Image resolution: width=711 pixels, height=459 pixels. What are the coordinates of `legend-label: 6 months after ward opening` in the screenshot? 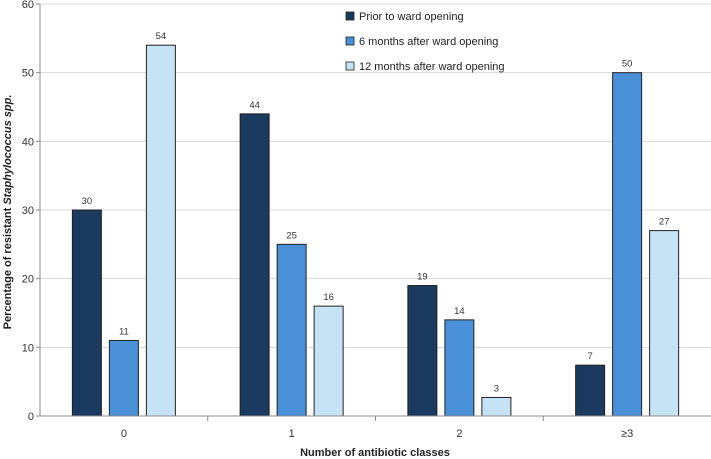 It's located at (428, 42).